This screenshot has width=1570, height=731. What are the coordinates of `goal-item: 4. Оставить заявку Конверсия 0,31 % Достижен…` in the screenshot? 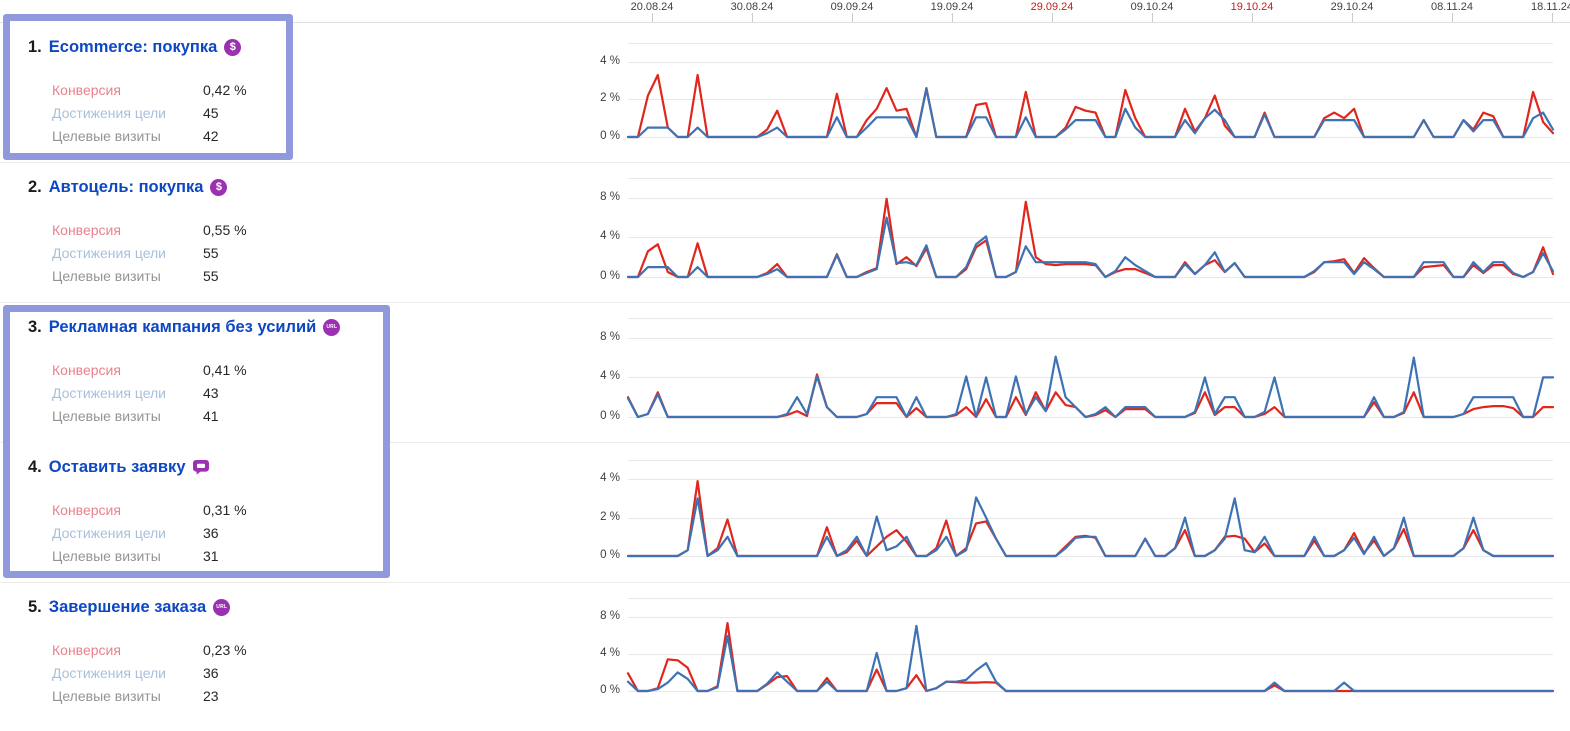 It's located at (137, 511).